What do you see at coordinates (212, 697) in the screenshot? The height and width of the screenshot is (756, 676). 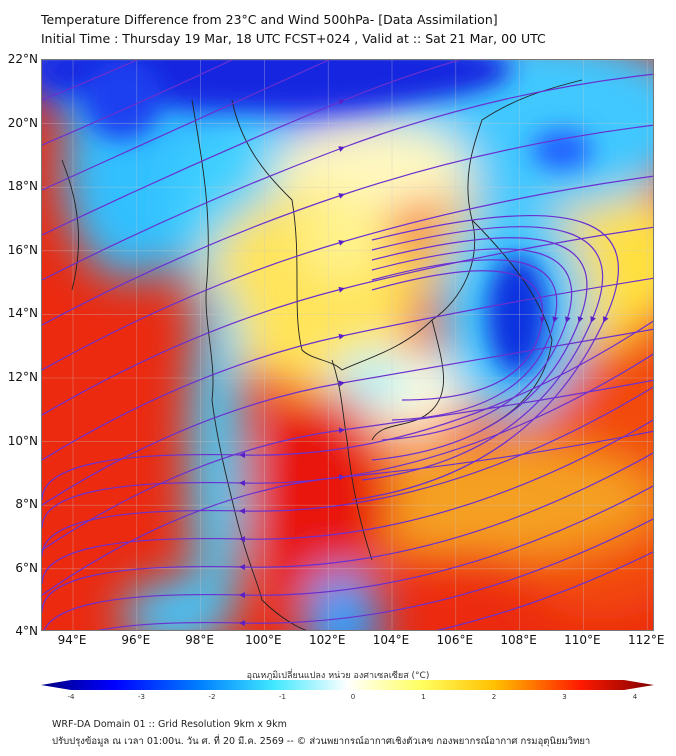 I see `colorbar-tick: -2` at bounding box center [212, 697].